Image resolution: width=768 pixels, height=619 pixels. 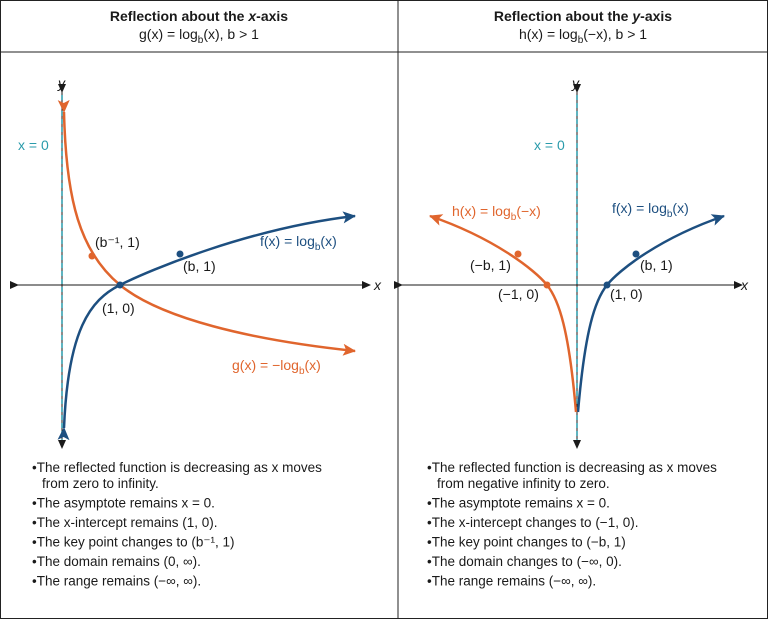 I want to click on reflected-curve, so click(x=503, y=313).